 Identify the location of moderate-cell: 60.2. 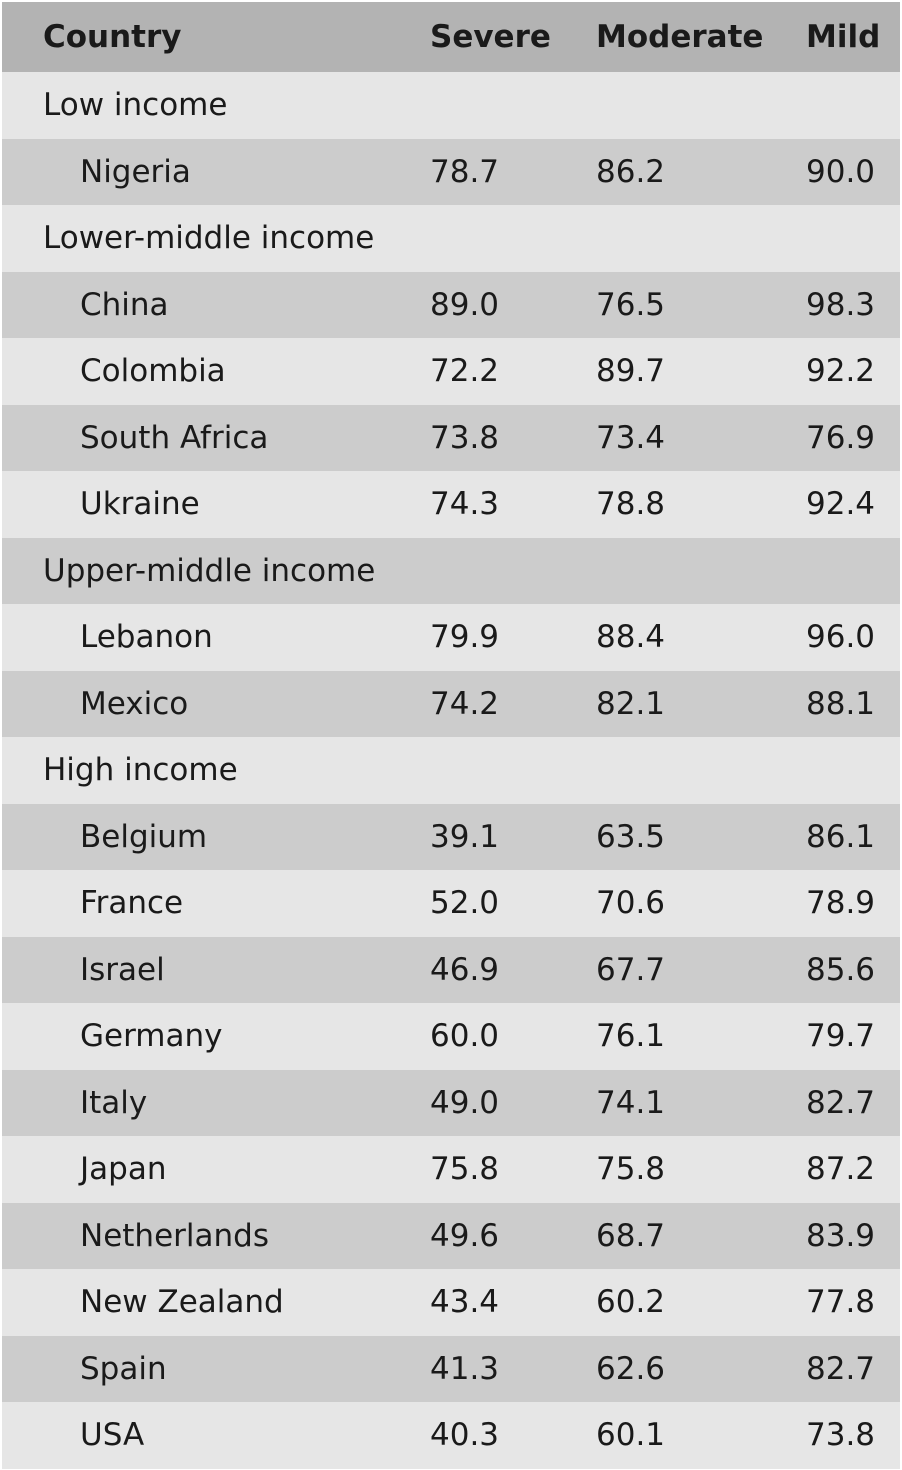
(631, 1302).